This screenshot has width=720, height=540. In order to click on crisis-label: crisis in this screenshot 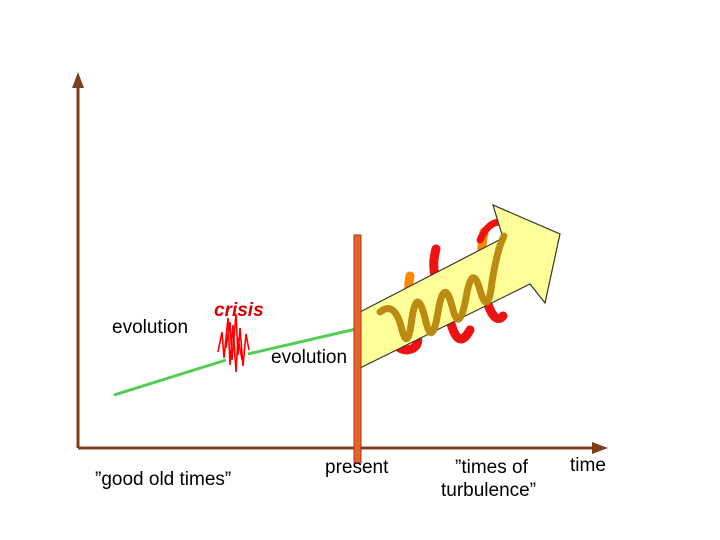, I will do `click(239, 310)`.